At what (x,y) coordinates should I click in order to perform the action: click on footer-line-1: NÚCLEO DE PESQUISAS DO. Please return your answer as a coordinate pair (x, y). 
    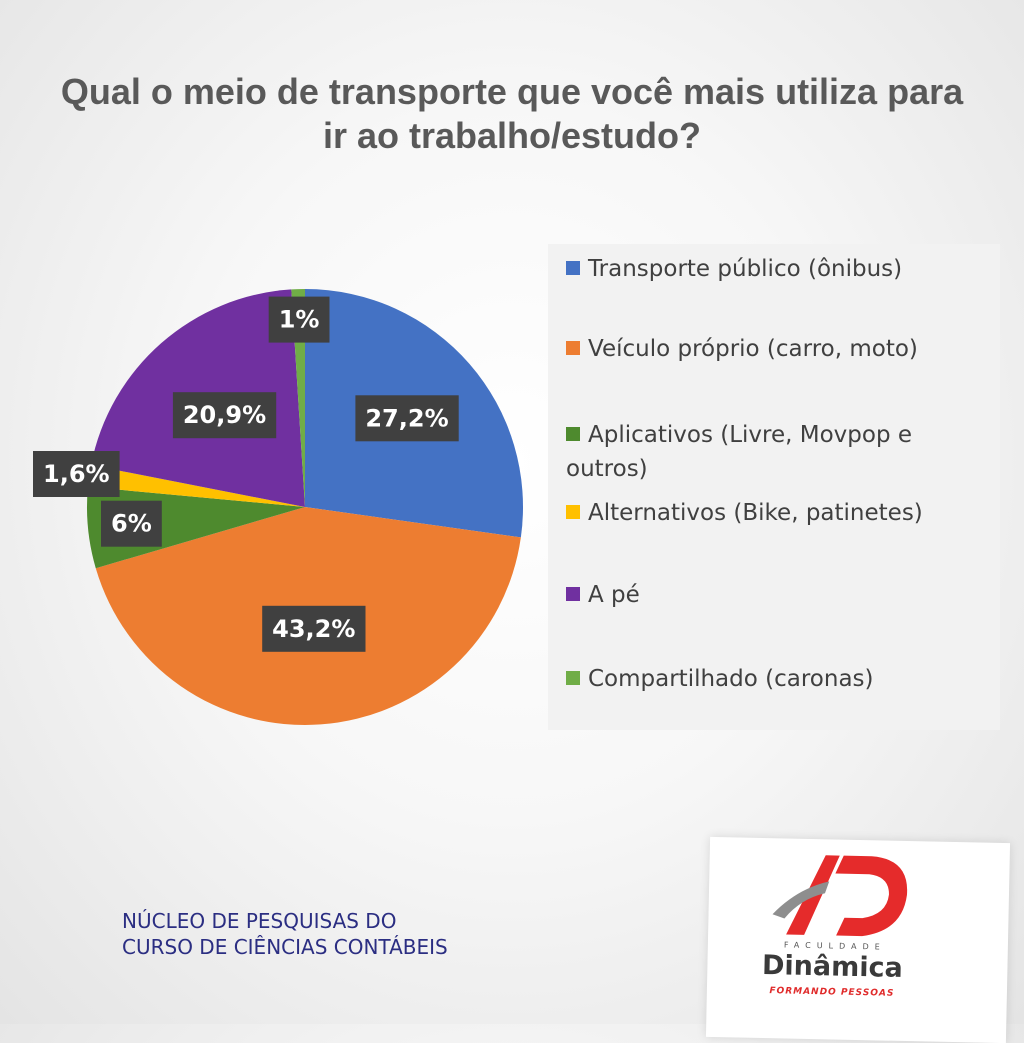
    Looking at the image, I should click on (259, 921).